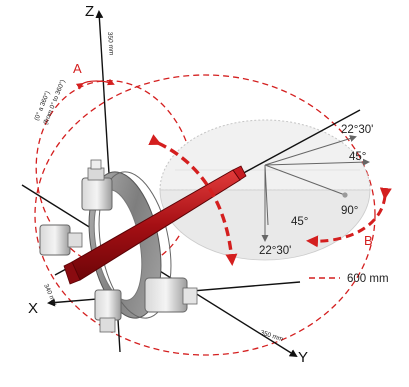 This screenshot has height=387, width=409. What do you see at coordinates (349, 217) in the screenshot?
I see `b-rotation-arrow` at bounding box center [349, 217].